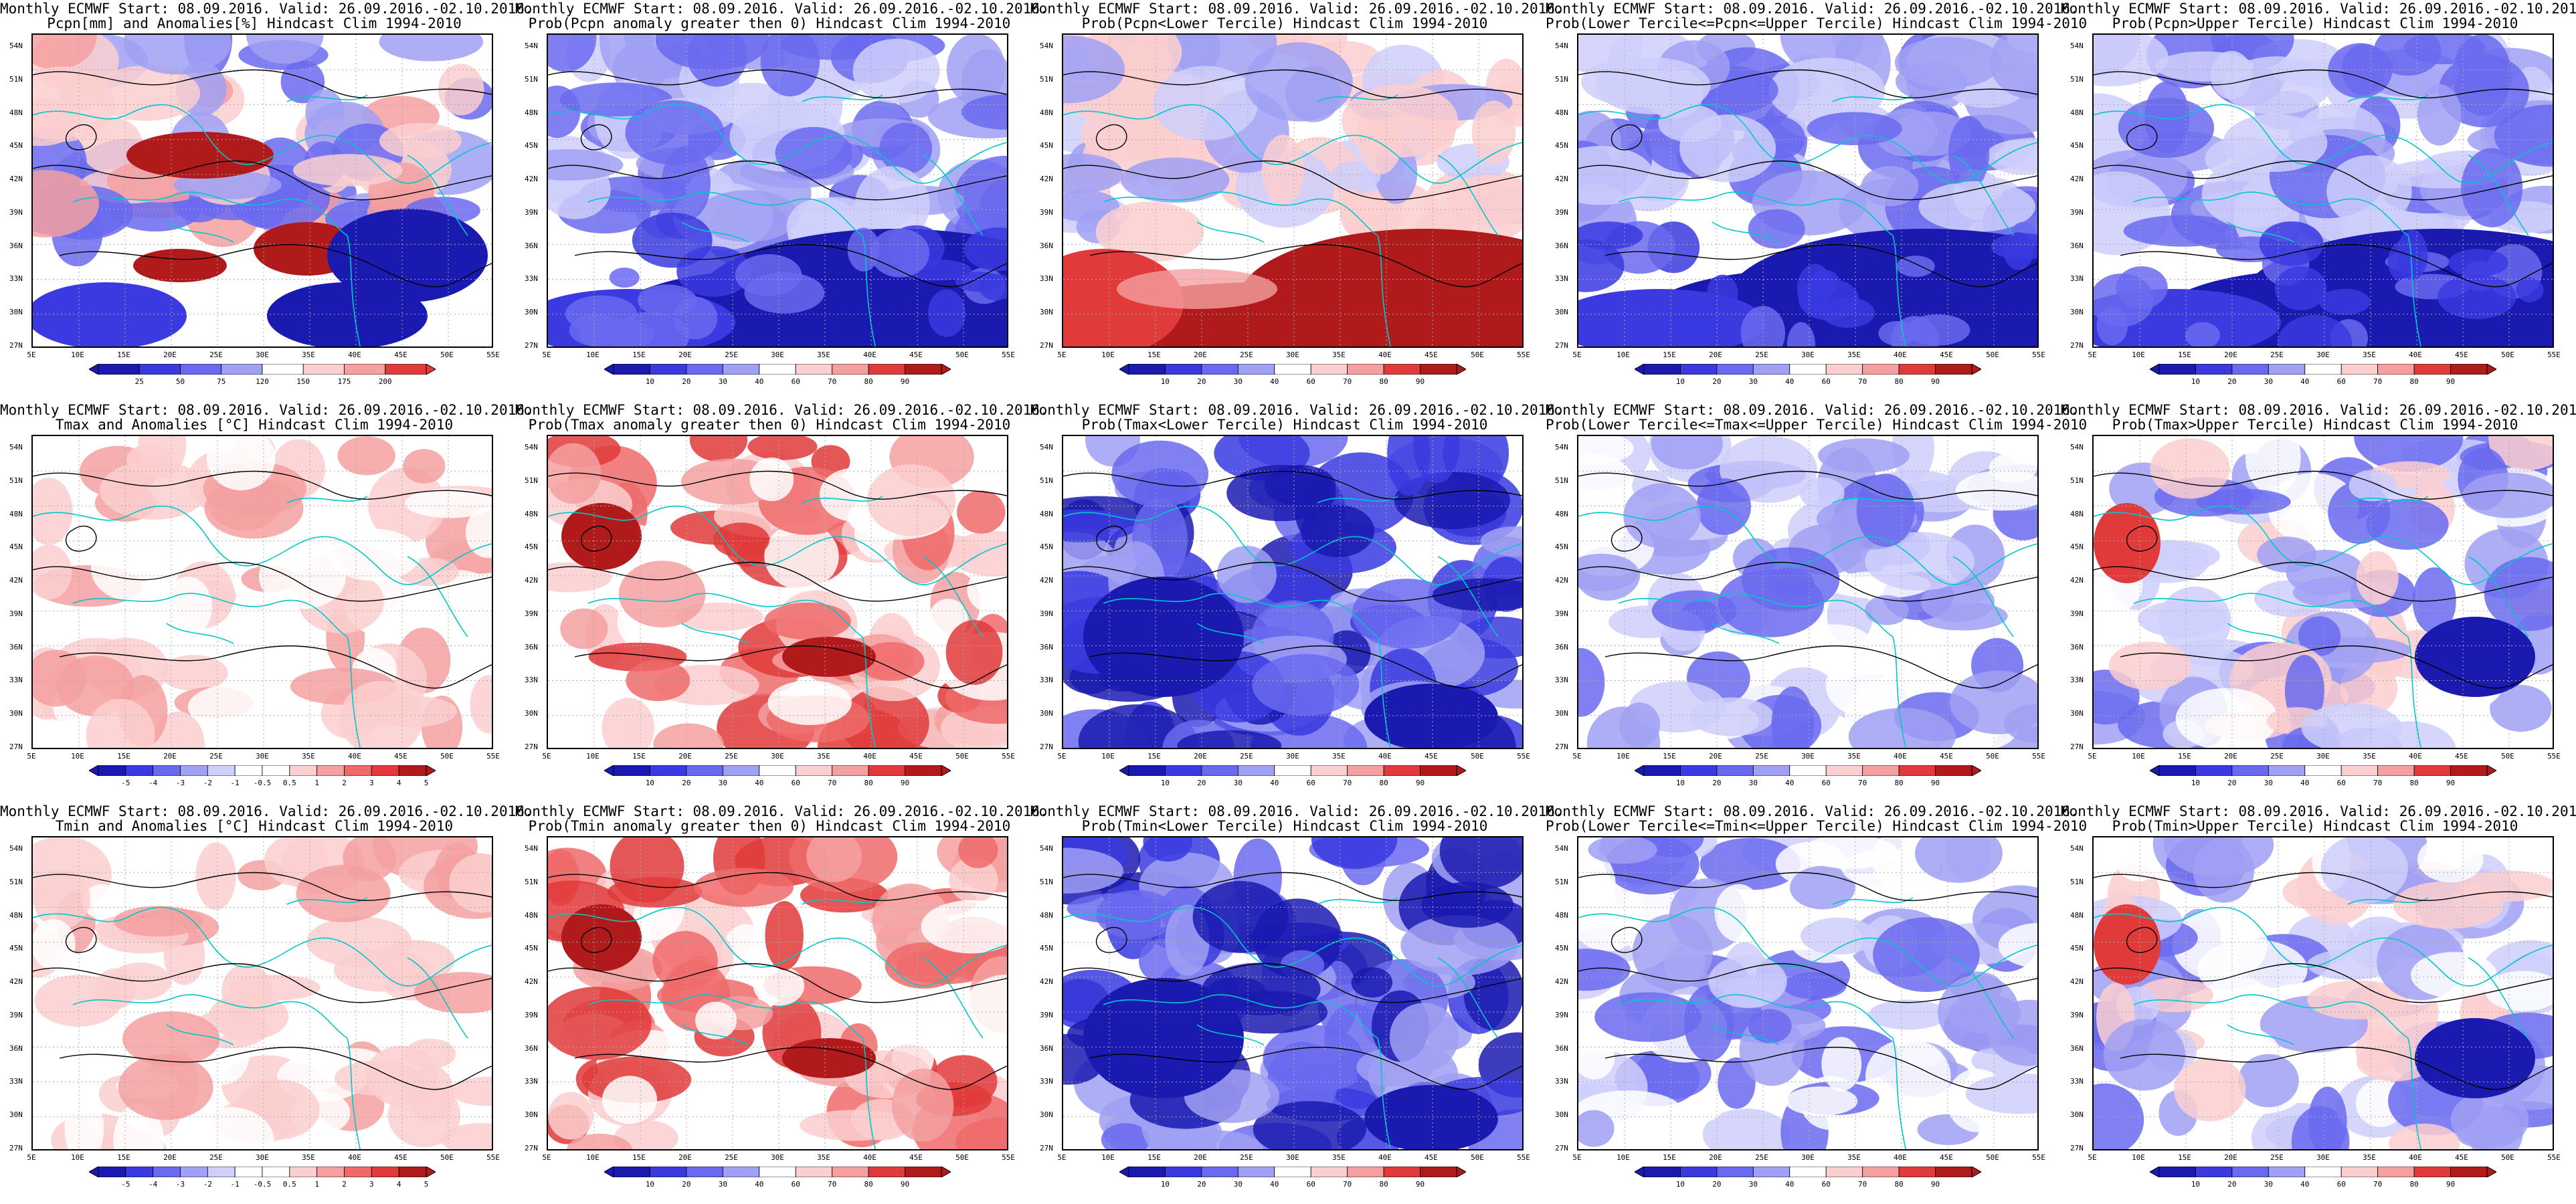 The height and width of the screenshot is (1204, 2576). Describe the element at coordinates (650, 381) in the screenshot. I see `colorbar-label: 10` at that location.